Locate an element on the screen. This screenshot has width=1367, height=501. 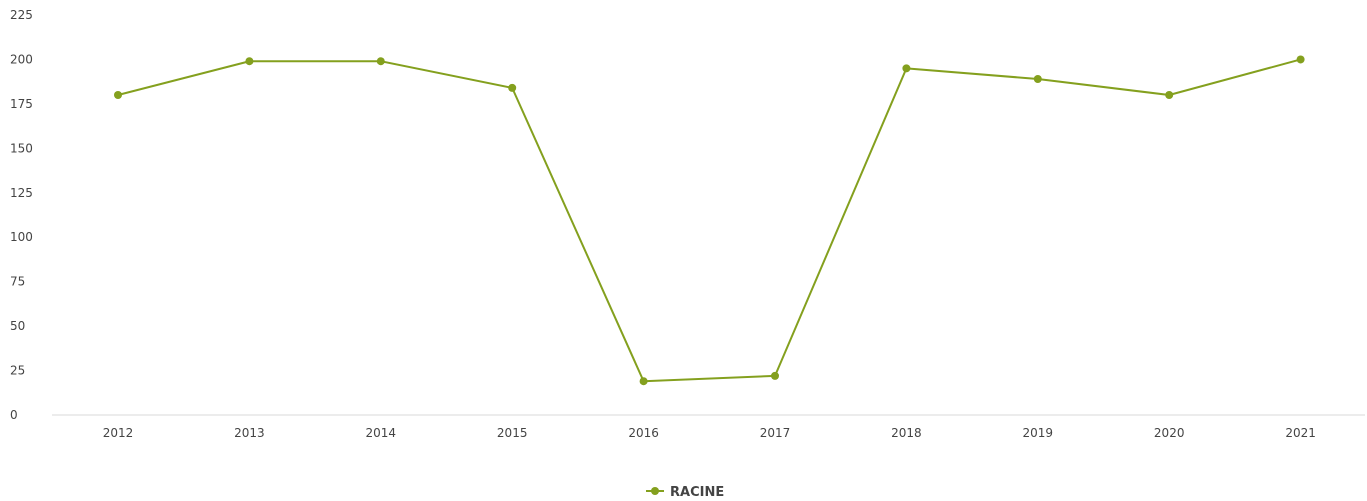
x-tick-label: 2012 is located at coordinates (118, 433).